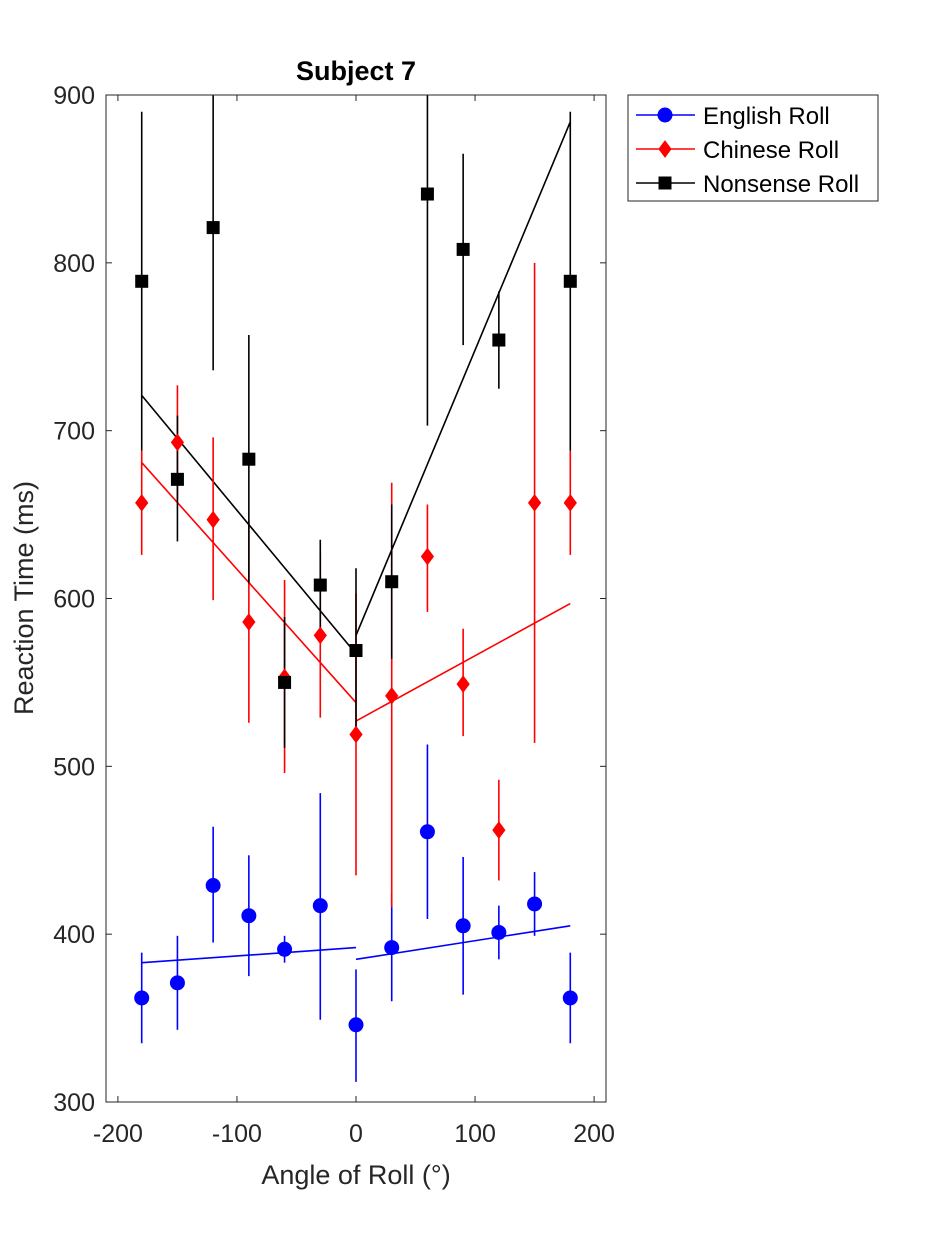  What do you see at coordinates (74, 935) in the screenshot?
I see `y-tick-label: 400` at bounding box center [74, 935].